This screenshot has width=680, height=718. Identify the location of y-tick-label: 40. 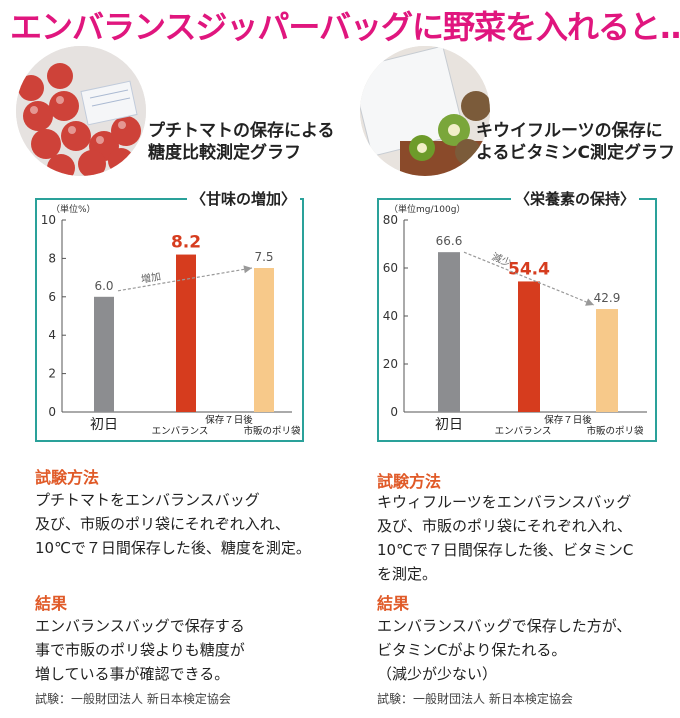
(390, 316).